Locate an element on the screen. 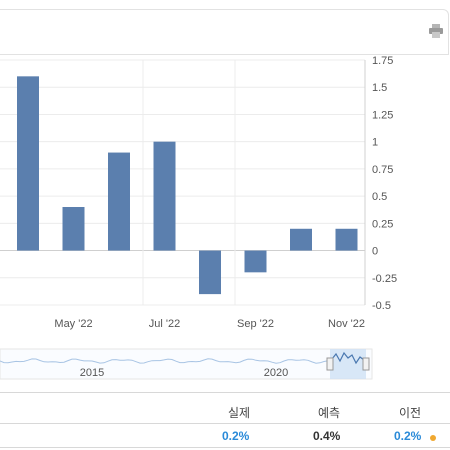 The height and width of the screenshot is (450, 450). y-tick-label: 0.25 is located at coordinates (382, 224).